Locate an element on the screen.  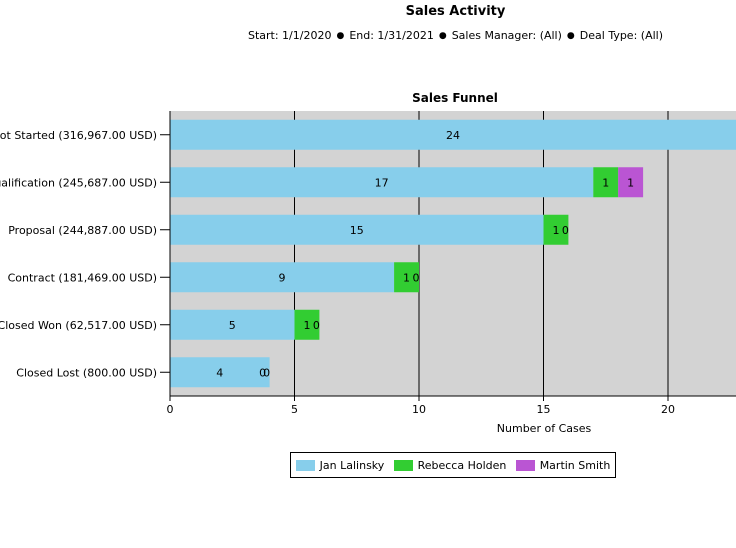
legend-swatch-rebecca-holden is located at coordinates (403, 465).